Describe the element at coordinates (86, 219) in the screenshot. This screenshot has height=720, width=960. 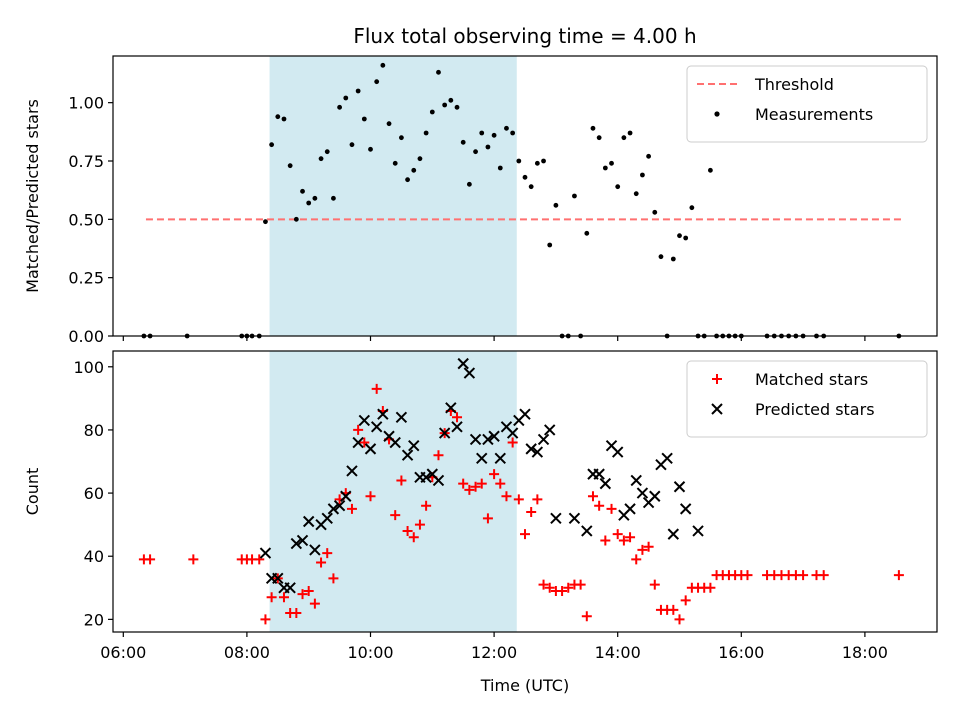
I see `y-tick-label: 0.50` at that location.